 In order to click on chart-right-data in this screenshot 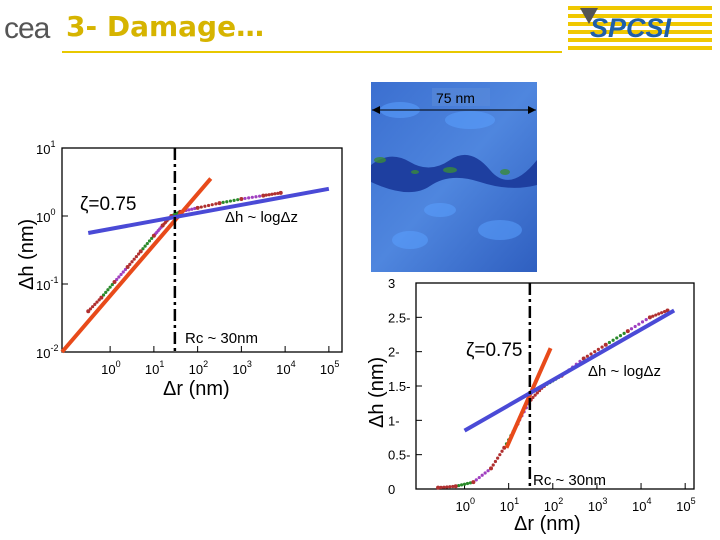, I will do `click(553, 399)`.